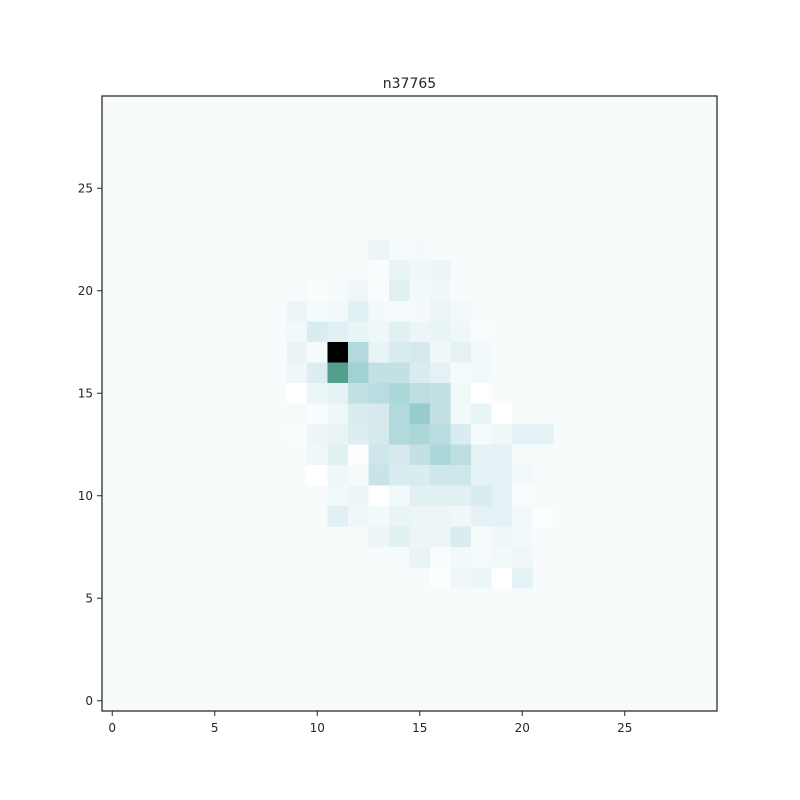  I want to click on x-tick-label: 0, so click(112, 728).